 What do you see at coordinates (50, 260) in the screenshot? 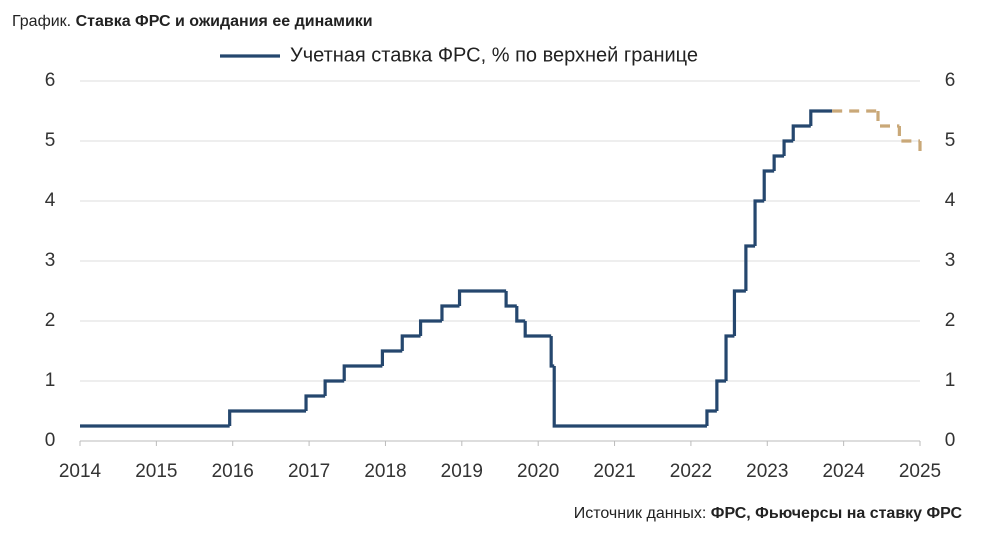
I see `y-tick-label: 3` at bounding box center [50, 260].